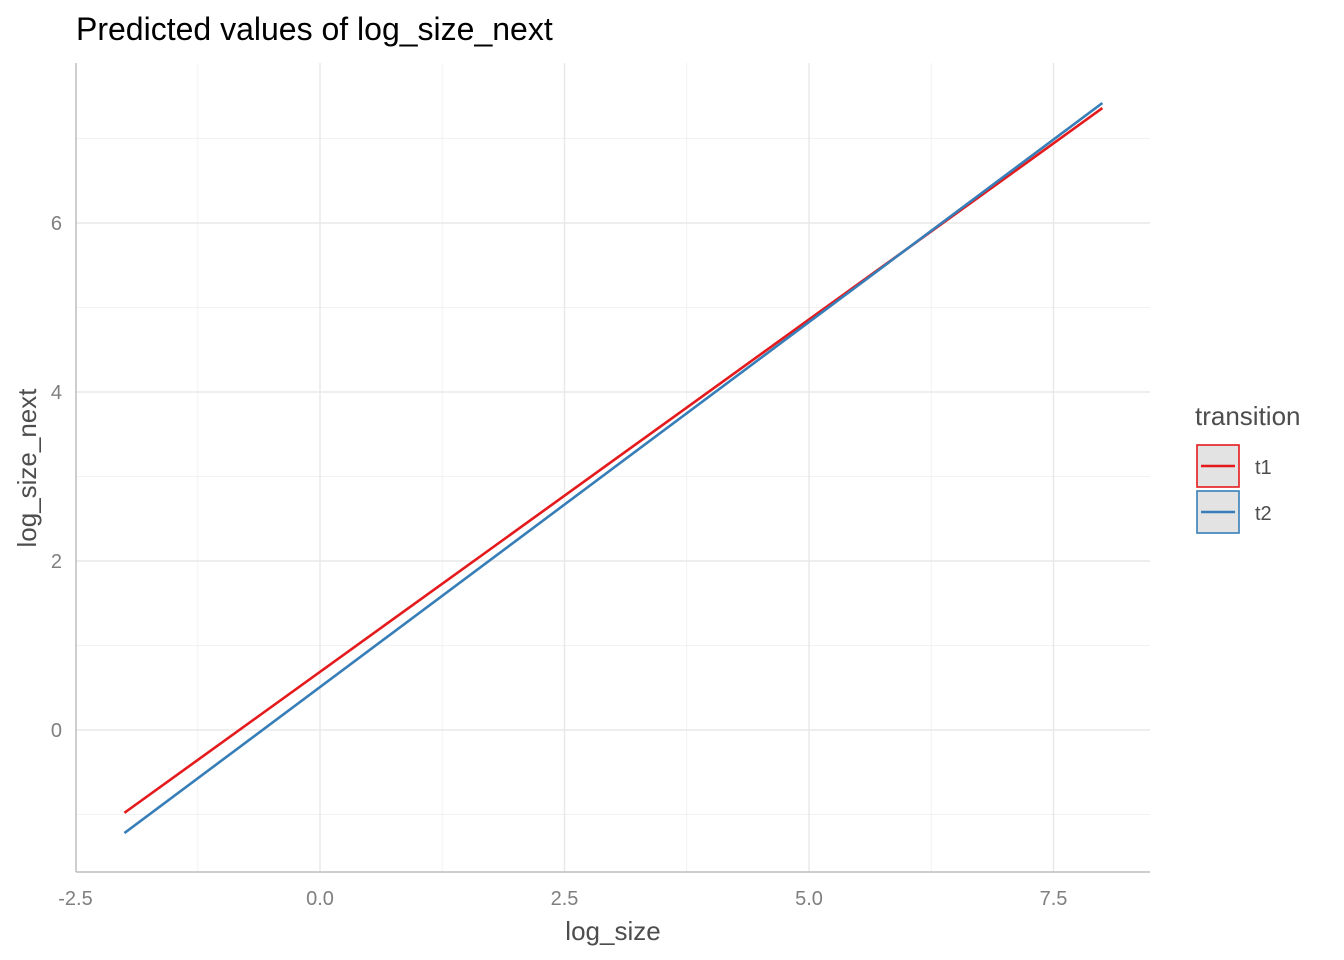  What do you see at coordinates (56, 393) in the screenshot?
I see `y-tick-label: 4` at bounding box center [56, 393].